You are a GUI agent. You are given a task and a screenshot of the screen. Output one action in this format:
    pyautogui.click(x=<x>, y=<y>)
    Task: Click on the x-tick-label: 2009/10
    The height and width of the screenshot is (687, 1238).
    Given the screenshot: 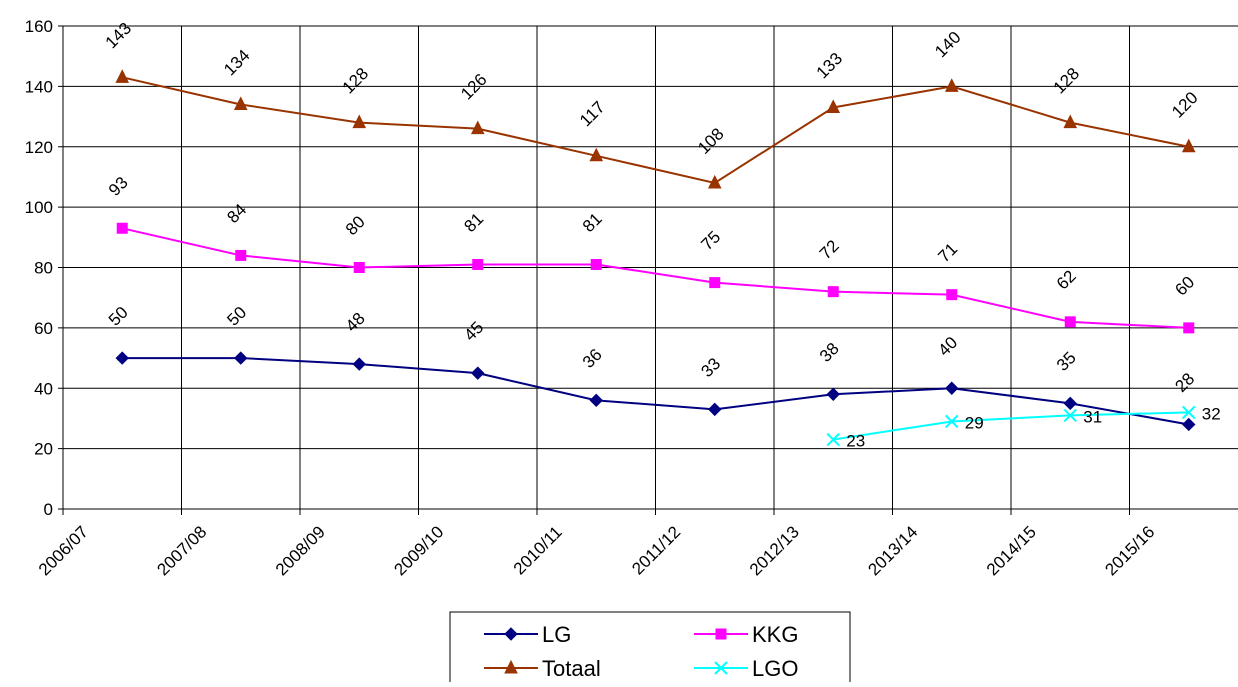 What is the action you would take?
    pyautogui.click(x=418, y=550)
    